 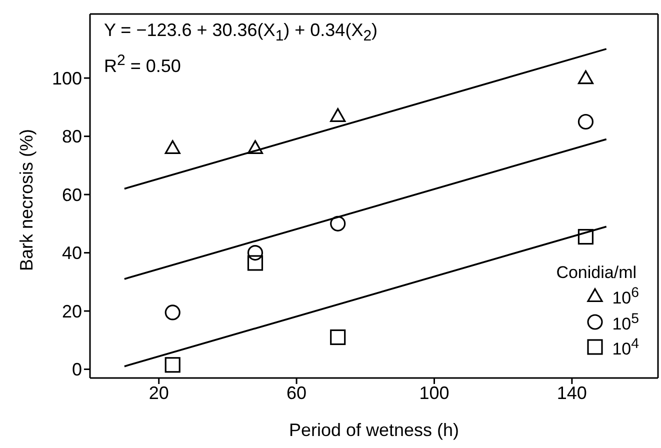 What do you see at coordinates (241, 33) in the screenshot?
I see `annotation: Y = −123.6 + 30.36(X$_{1}$) + 0.34(X$_{2}$)` at bounding box center [241, 33].